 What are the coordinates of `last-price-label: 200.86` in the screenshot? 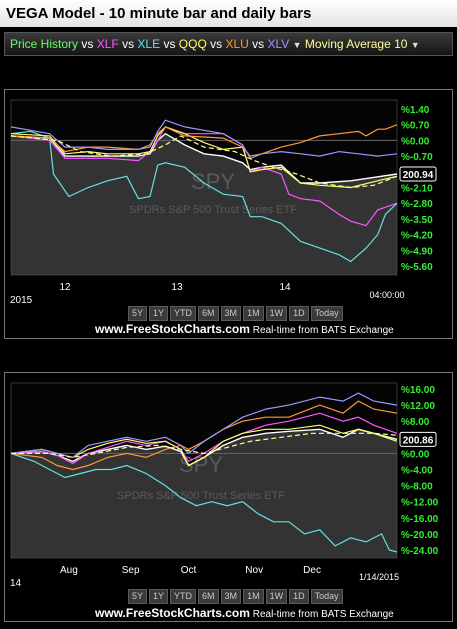 It's located at (418, 440).